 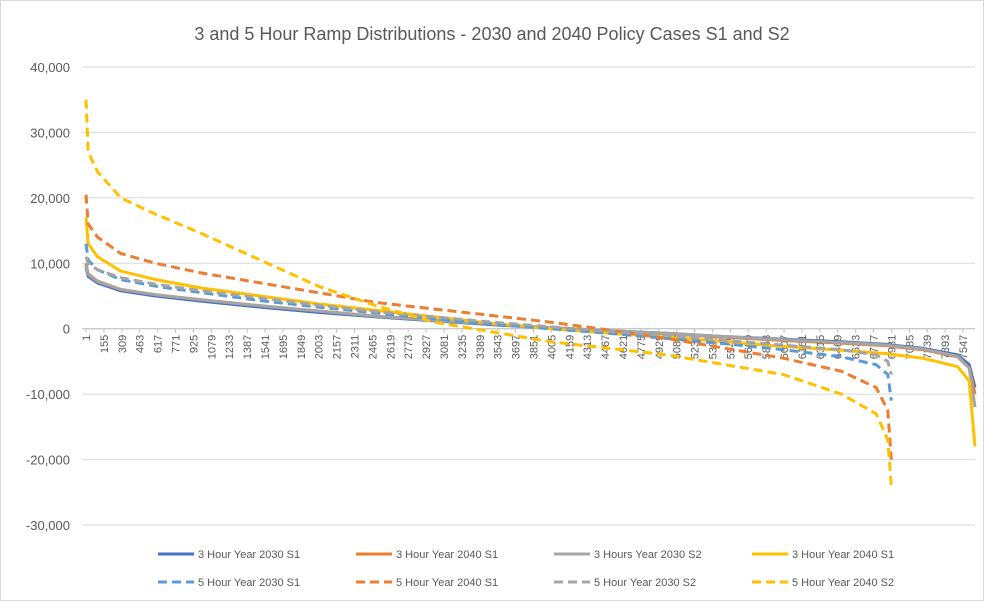 I want to click on legend-label: 5 Hour Year 2030 S1, so click(x=249, y=583).